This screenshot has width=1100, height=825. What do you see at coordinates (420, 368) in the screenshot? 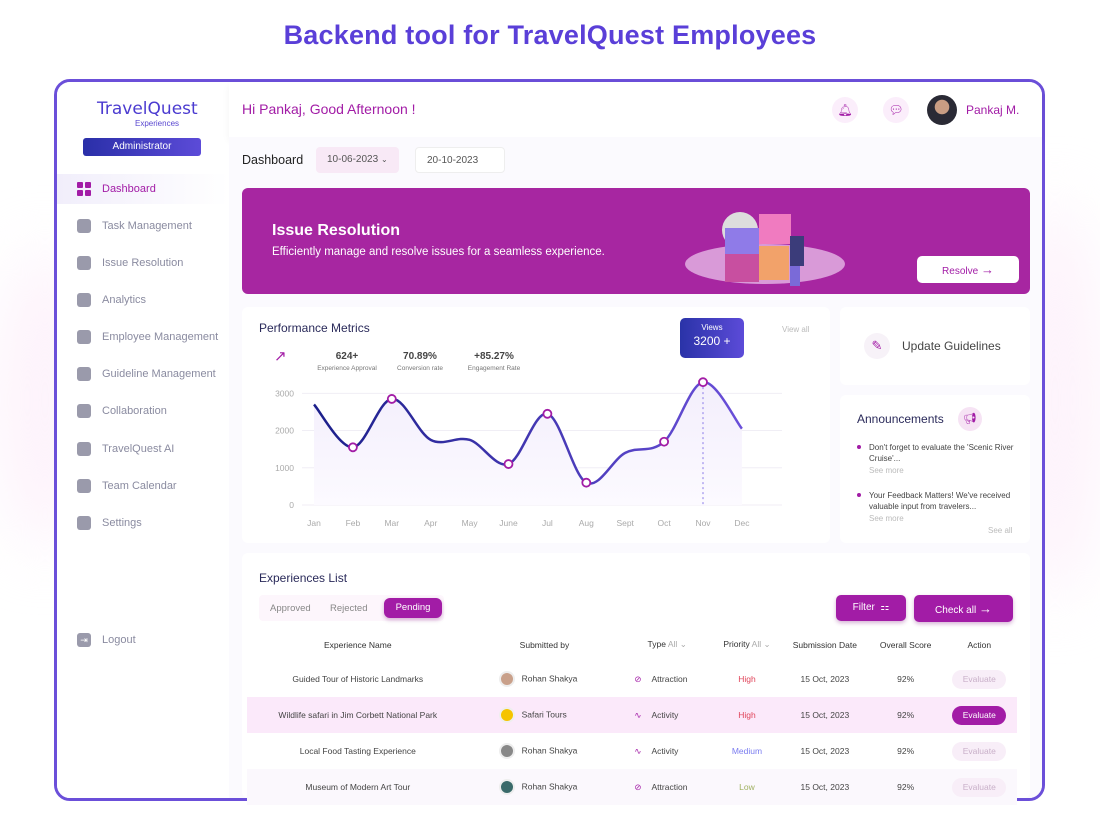
I see `stat-label: Conversion rate` at bounding box center [420, 368].